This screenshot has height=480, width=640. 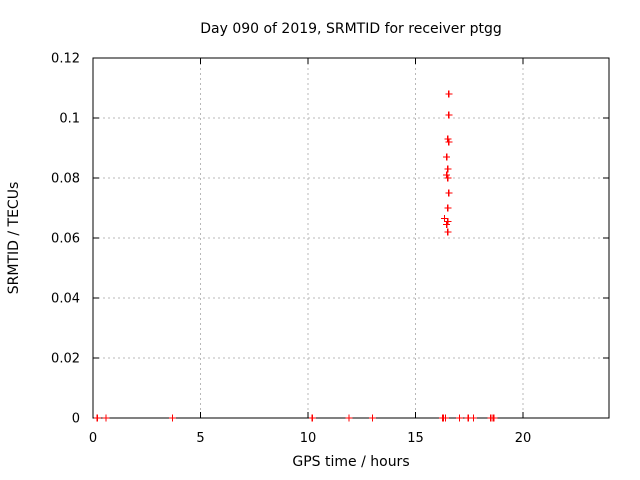 I want to click on y-tick-label: 0, so click(x=76, y=419).